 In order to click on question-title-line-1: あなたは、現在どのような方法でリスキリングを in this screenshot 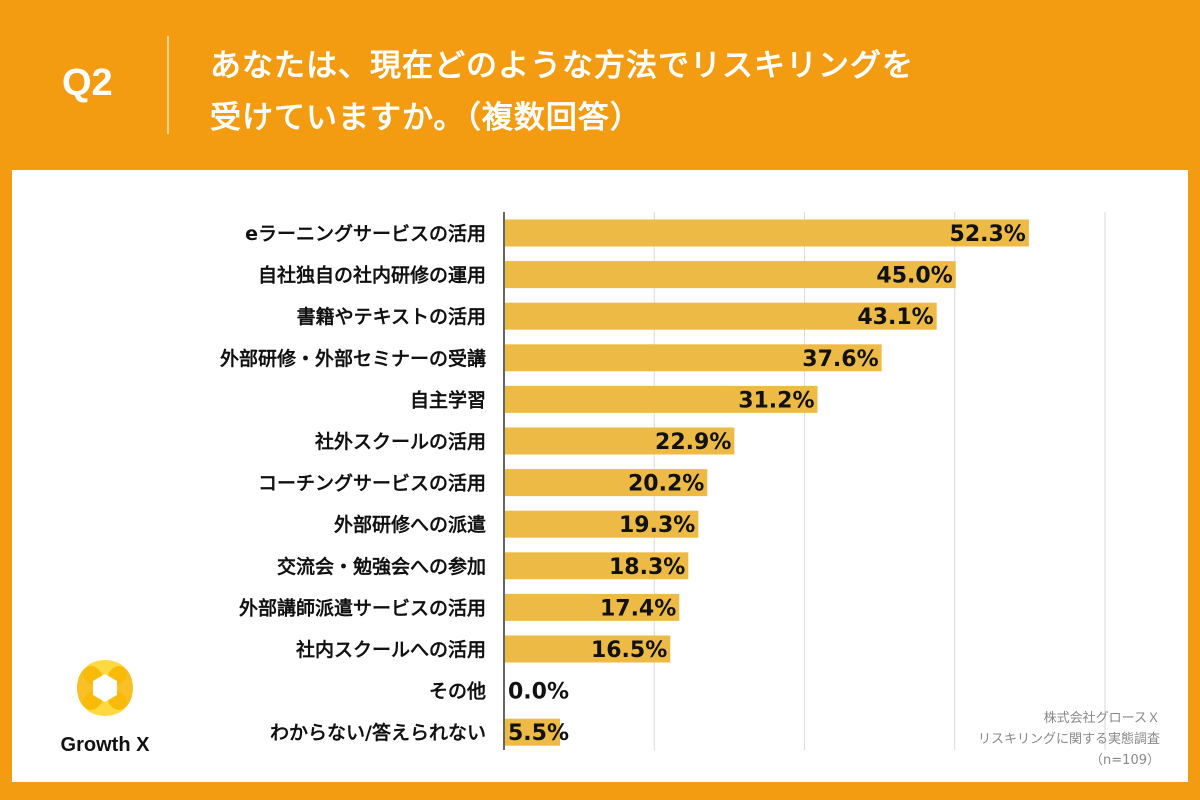, I will do `click(562, 66)`.